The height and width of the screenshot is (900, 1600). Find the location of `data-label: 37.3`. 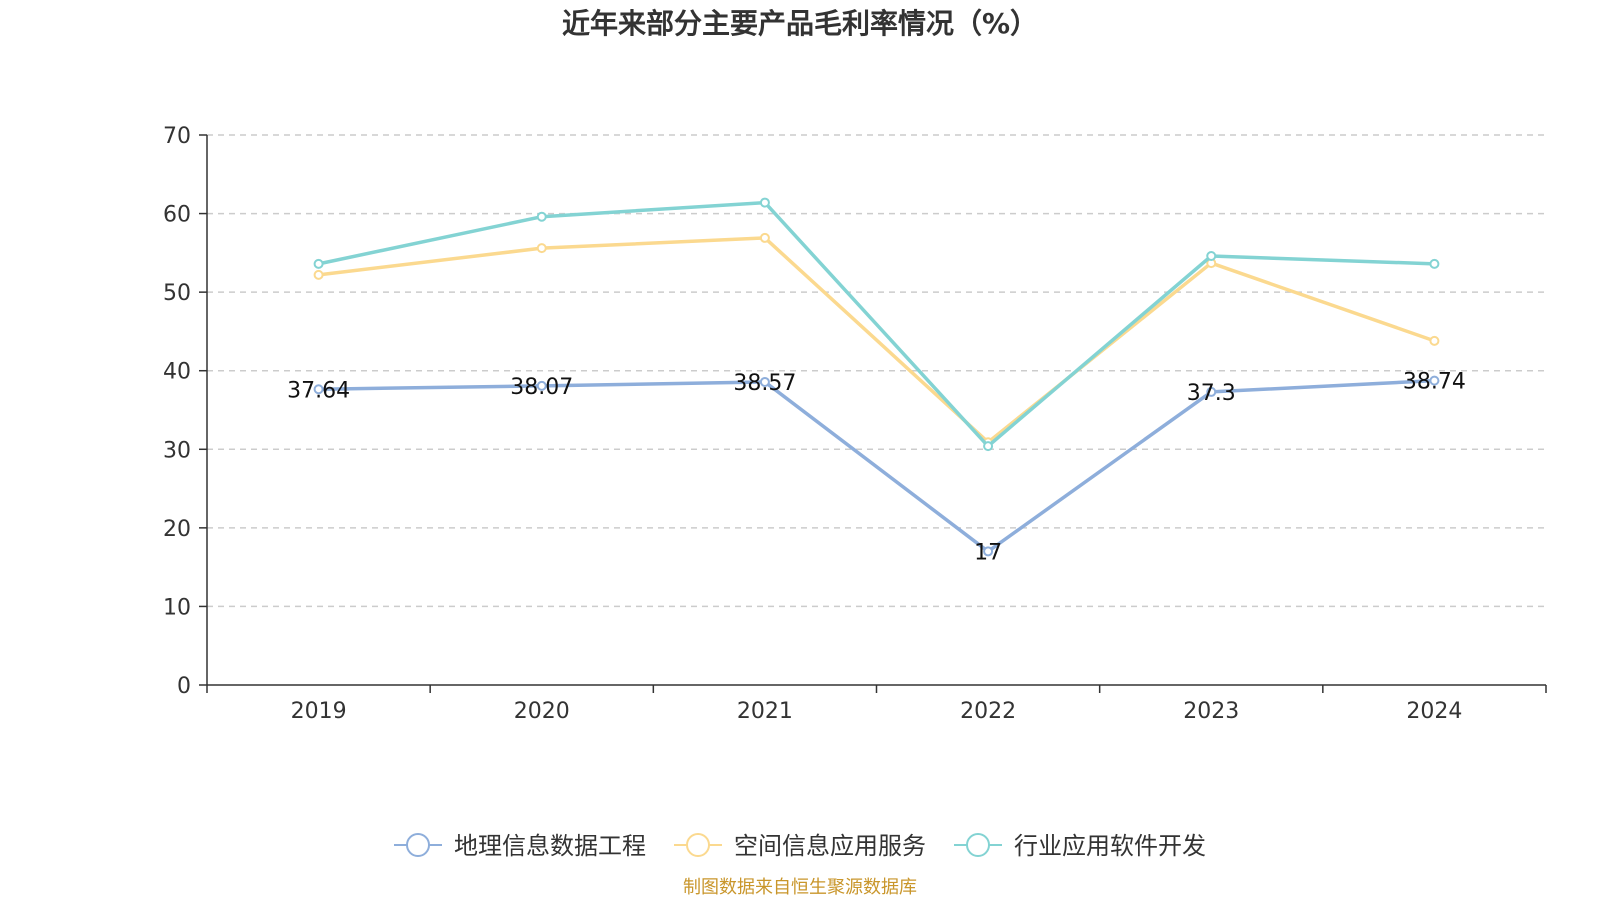

data-label: 37.3 is located at coordinates (1211, 393).